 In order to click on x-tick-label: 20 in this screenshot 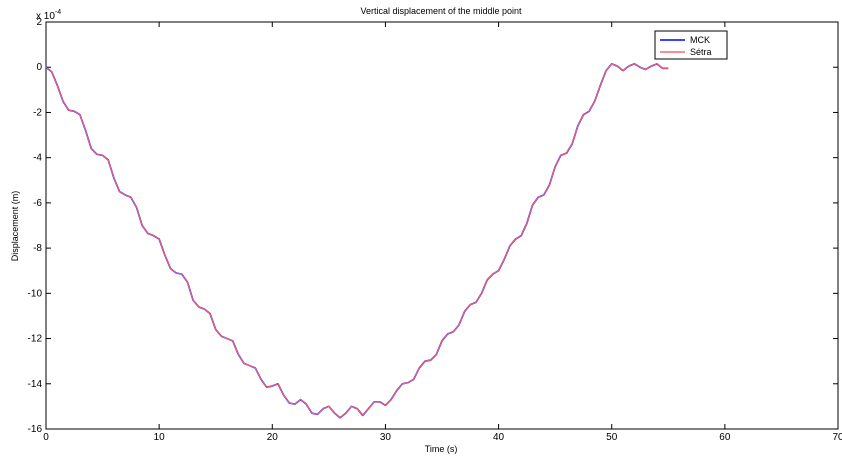, I will do `click(273, 437)`.